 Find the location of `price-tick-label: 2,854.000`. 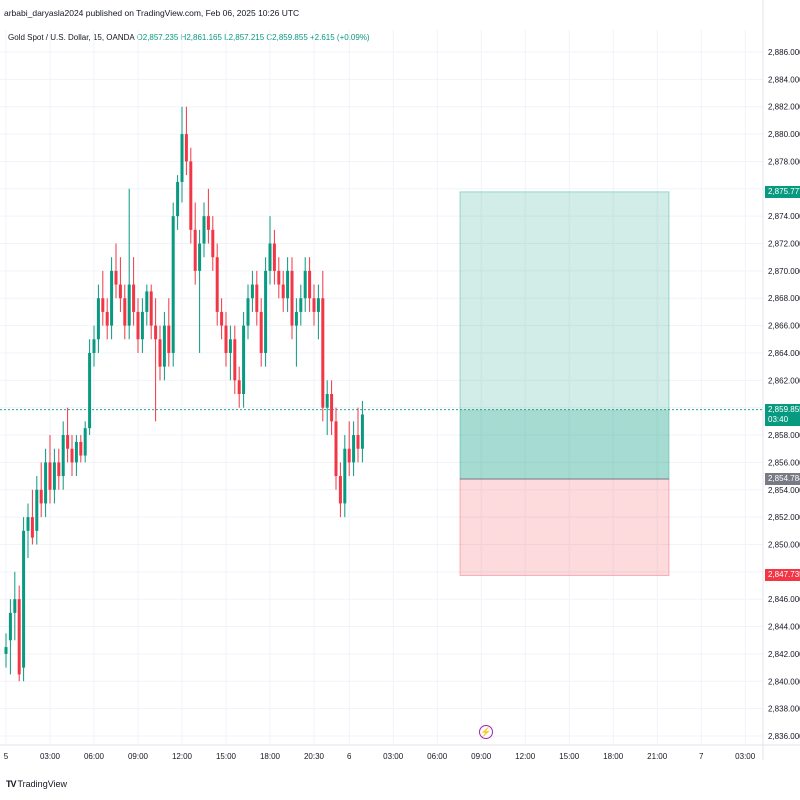

price-tick-label: 2,854.000 is located at coordinates (784, 490).